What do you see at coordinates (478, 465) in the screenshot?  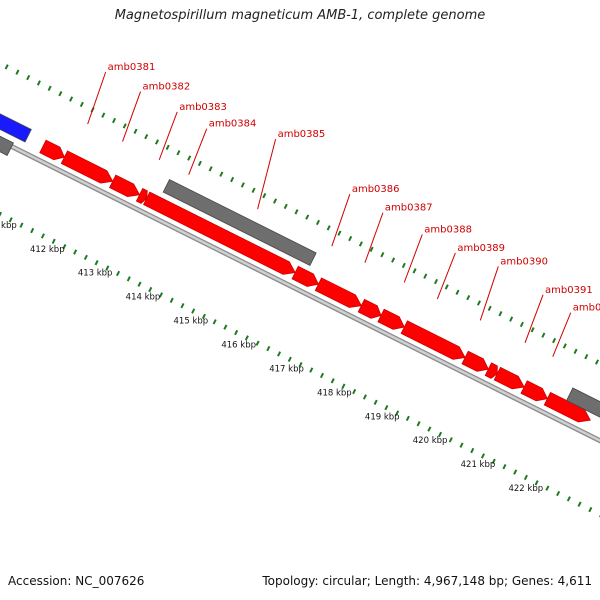 I see `kbp-label: 421 kbp` at bounding box center [478, 465].